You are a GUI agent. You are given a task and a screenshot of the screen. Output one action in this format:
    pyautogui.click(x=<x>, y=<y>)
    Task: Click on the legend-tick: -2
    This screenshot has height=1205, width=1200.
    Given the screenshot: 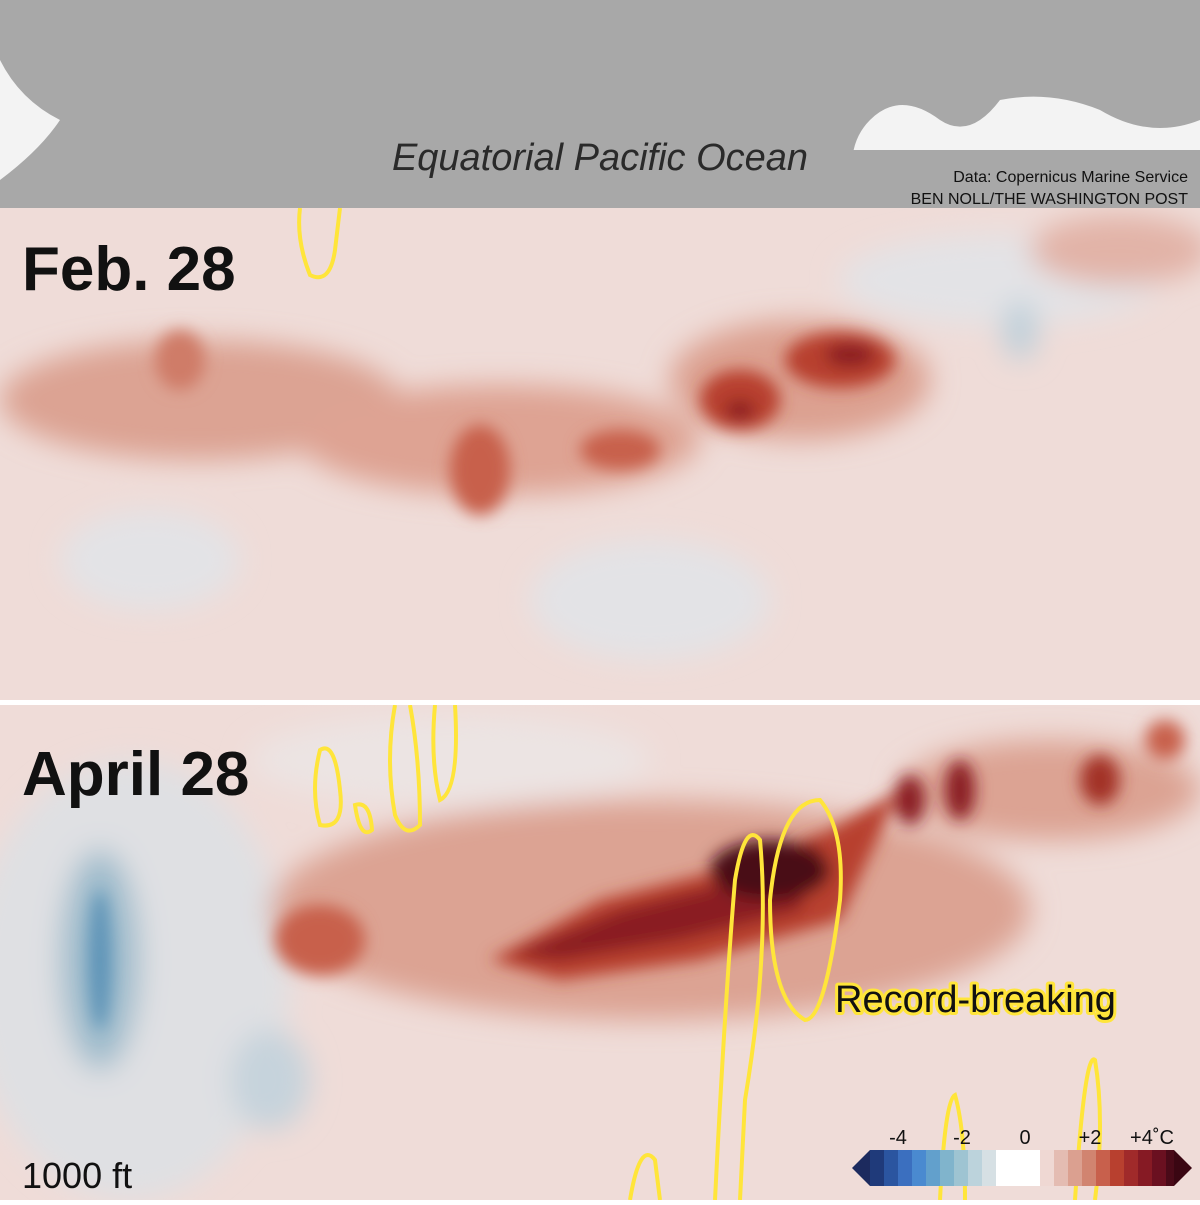 What is the action you would take?
    pyautogui.click(x=962, y=1138)
    